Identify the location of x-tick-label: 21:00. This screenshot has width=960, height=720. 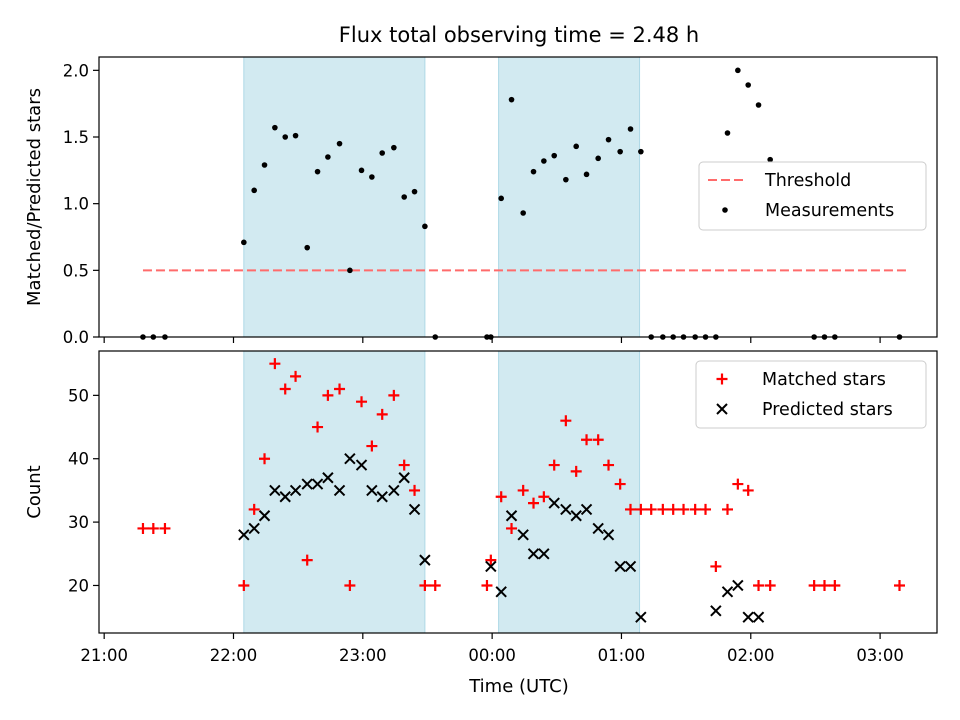
(104, 655).